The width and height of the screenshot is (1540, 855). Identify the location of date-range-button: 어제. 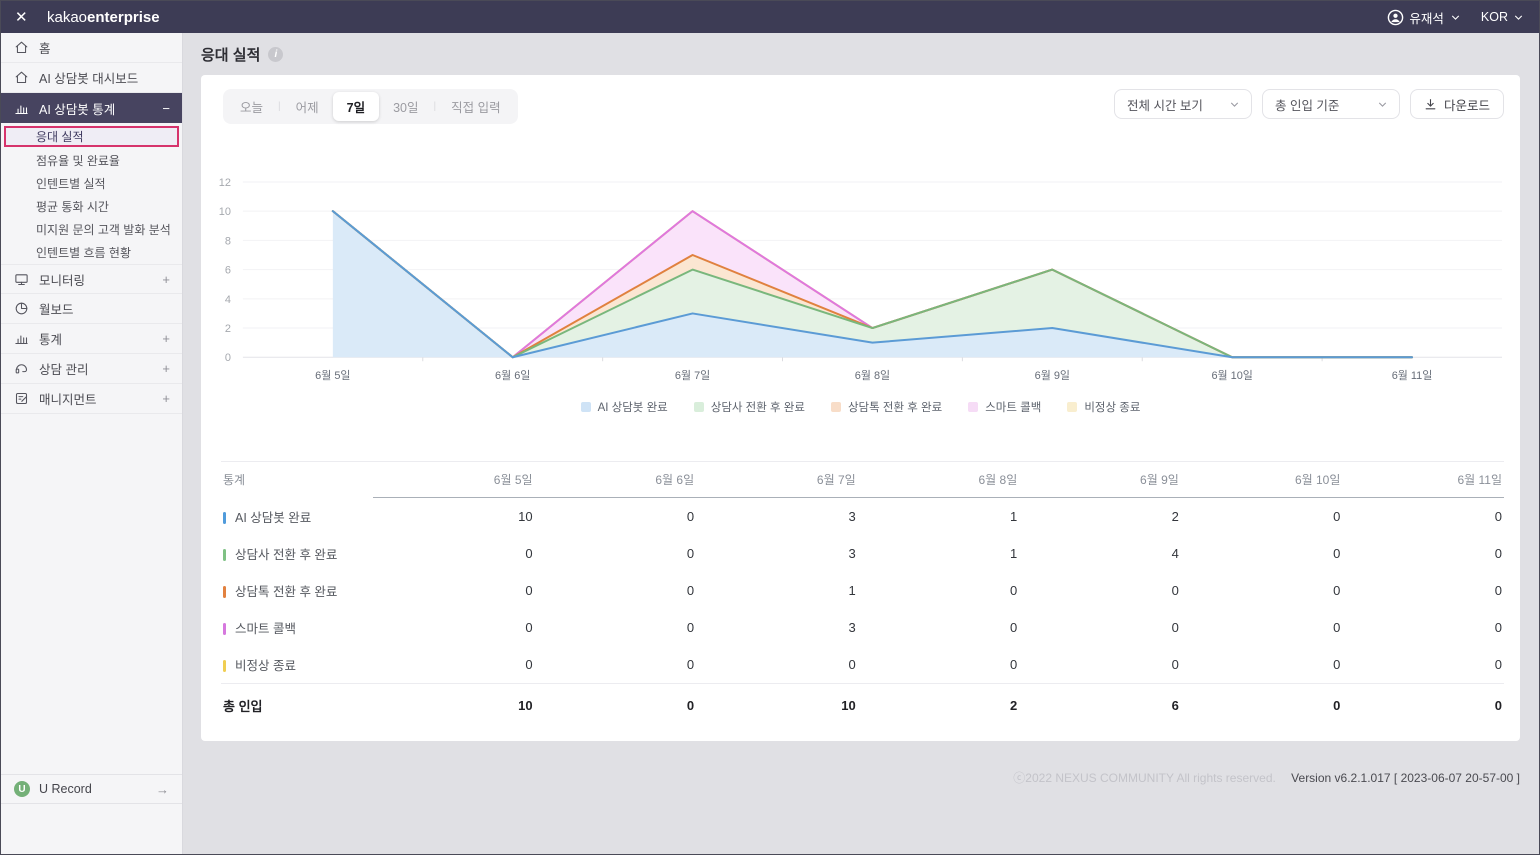
(307, 106).